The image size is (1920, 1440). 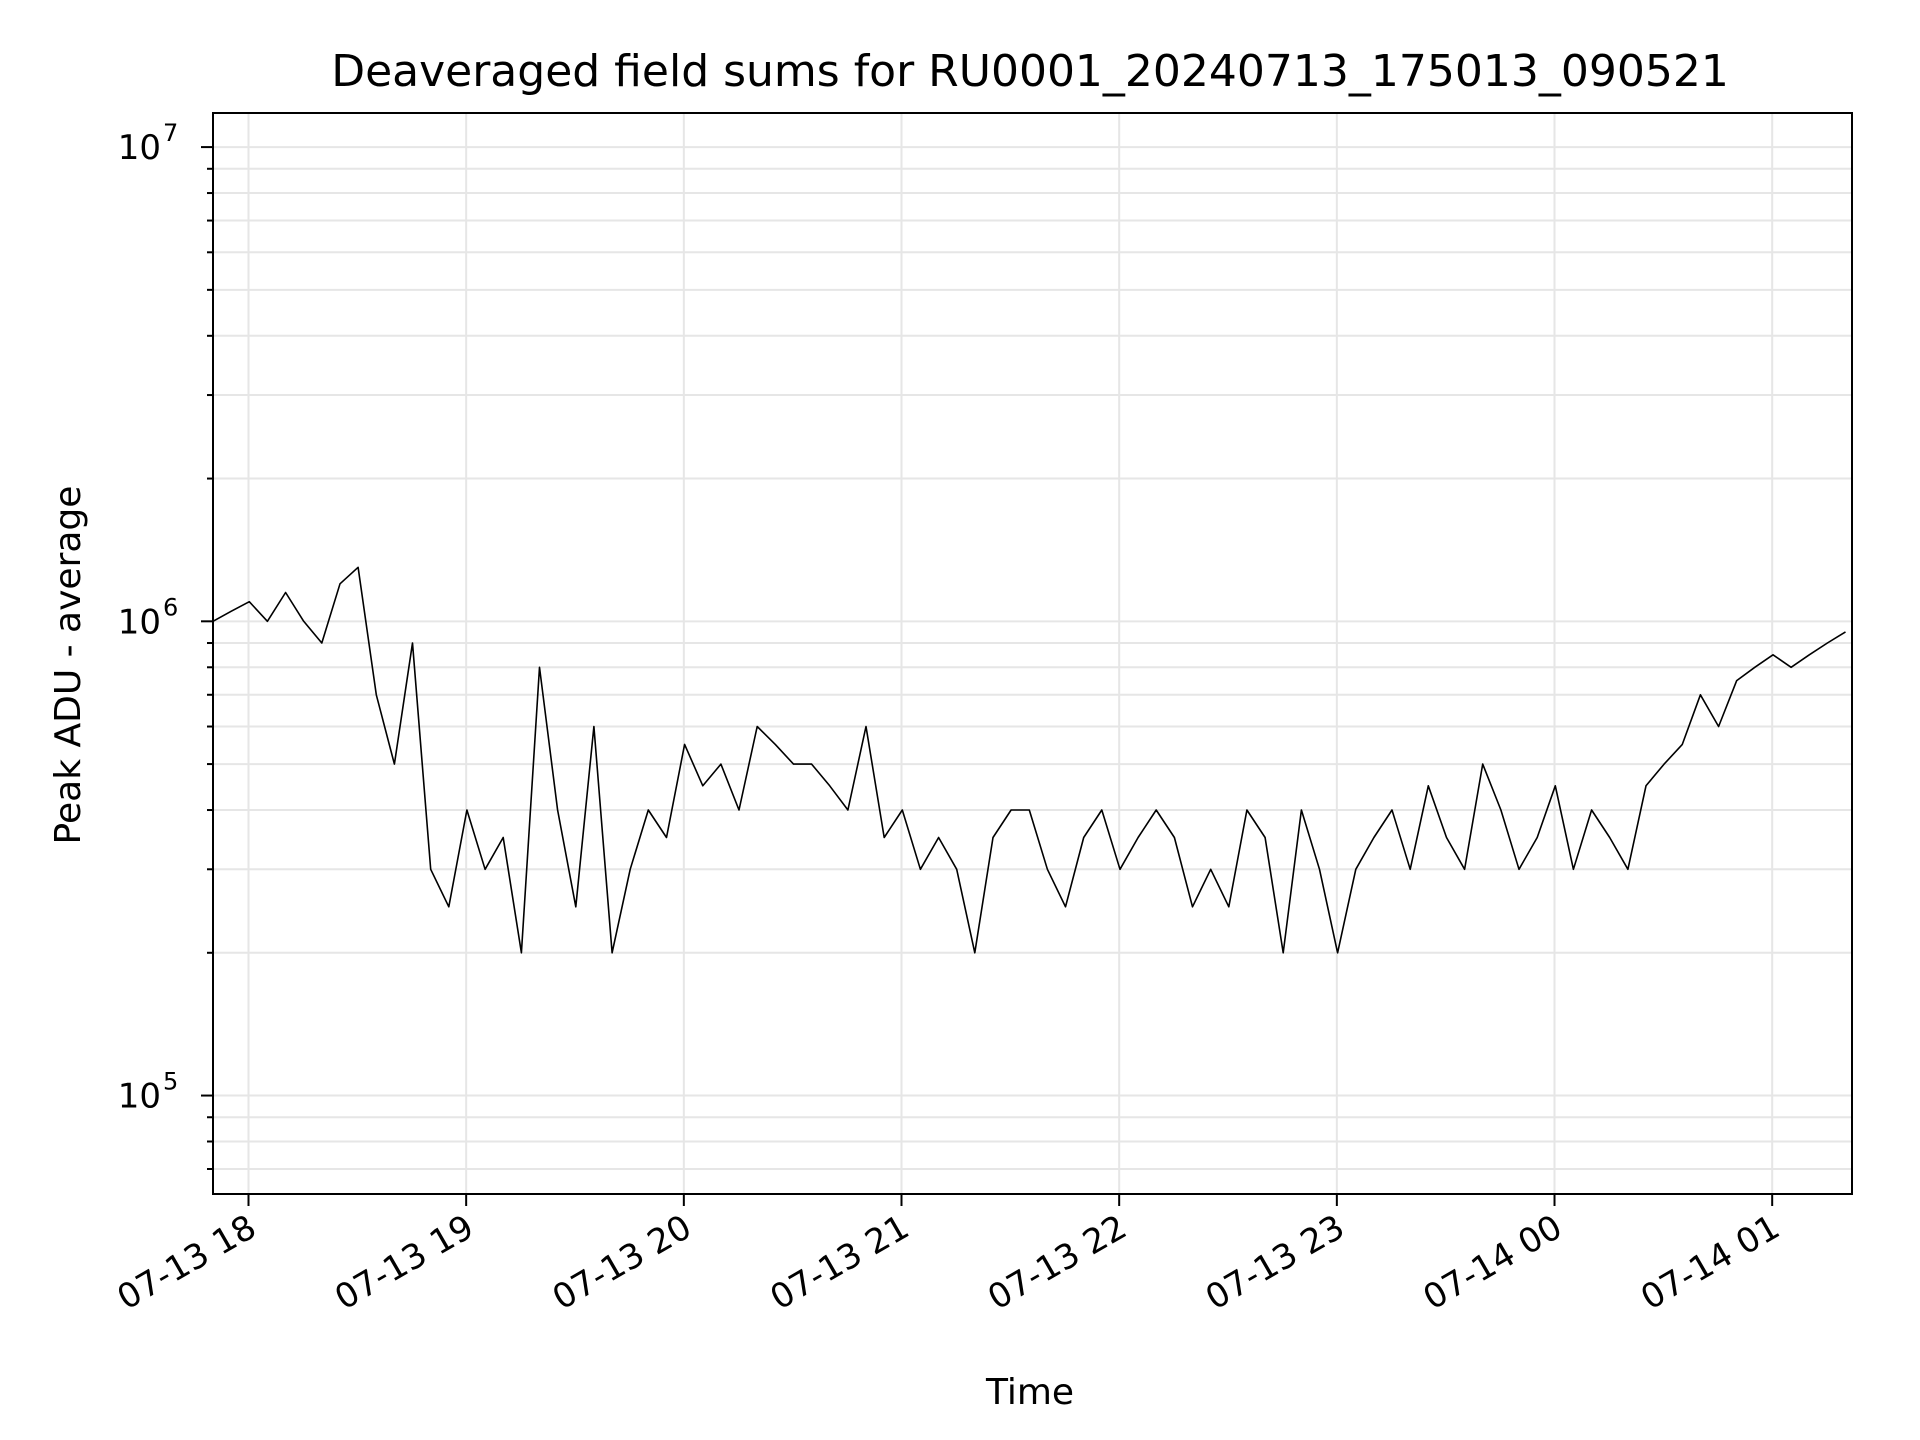 I want to click on y-tick-exponent: 6, so click(x=170, y=607).